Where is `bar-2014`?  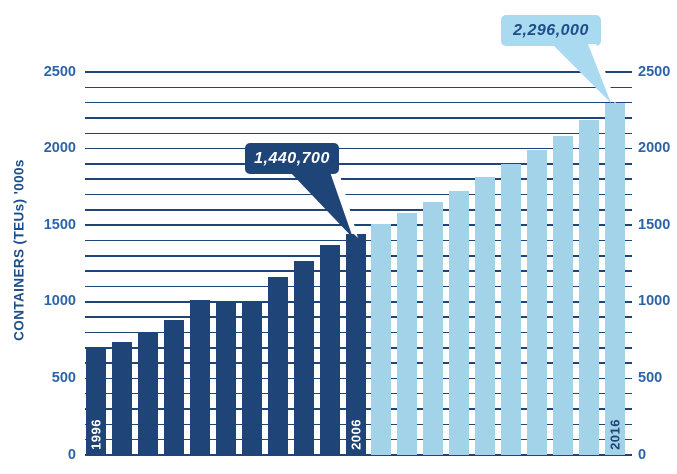
bar-2014 is located at coordinates (563, 295).